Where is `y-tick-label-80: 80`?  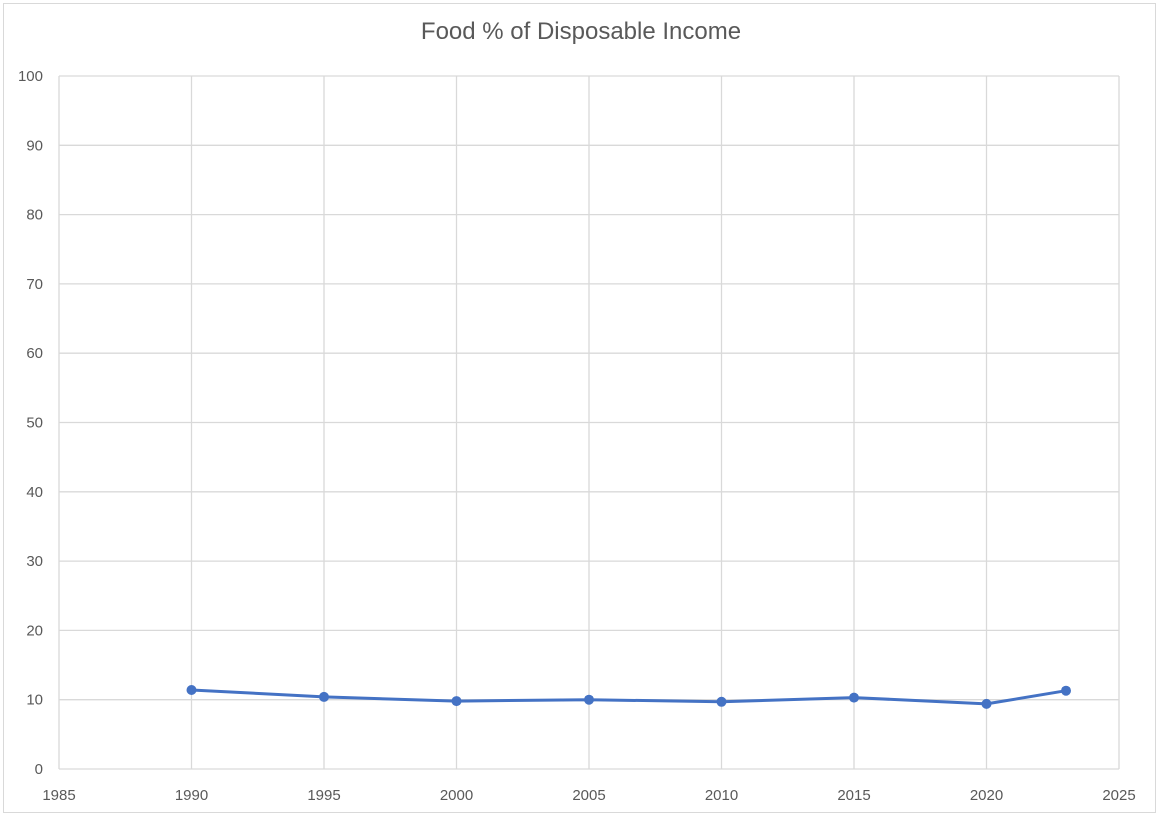
y-tick-label-80: 80 is located at coordinates (34, 215).